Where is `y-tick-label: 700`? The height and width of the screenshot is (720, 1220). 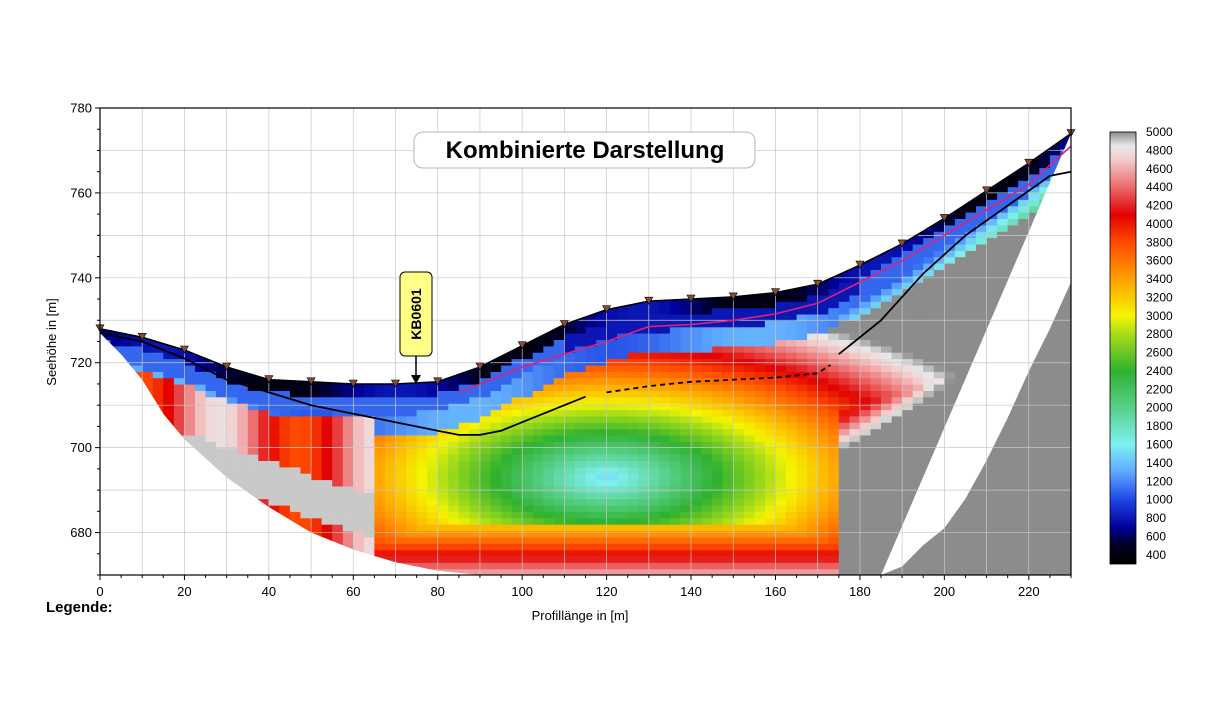
y-tick-label: 700 is located at coordinates (81, 447).